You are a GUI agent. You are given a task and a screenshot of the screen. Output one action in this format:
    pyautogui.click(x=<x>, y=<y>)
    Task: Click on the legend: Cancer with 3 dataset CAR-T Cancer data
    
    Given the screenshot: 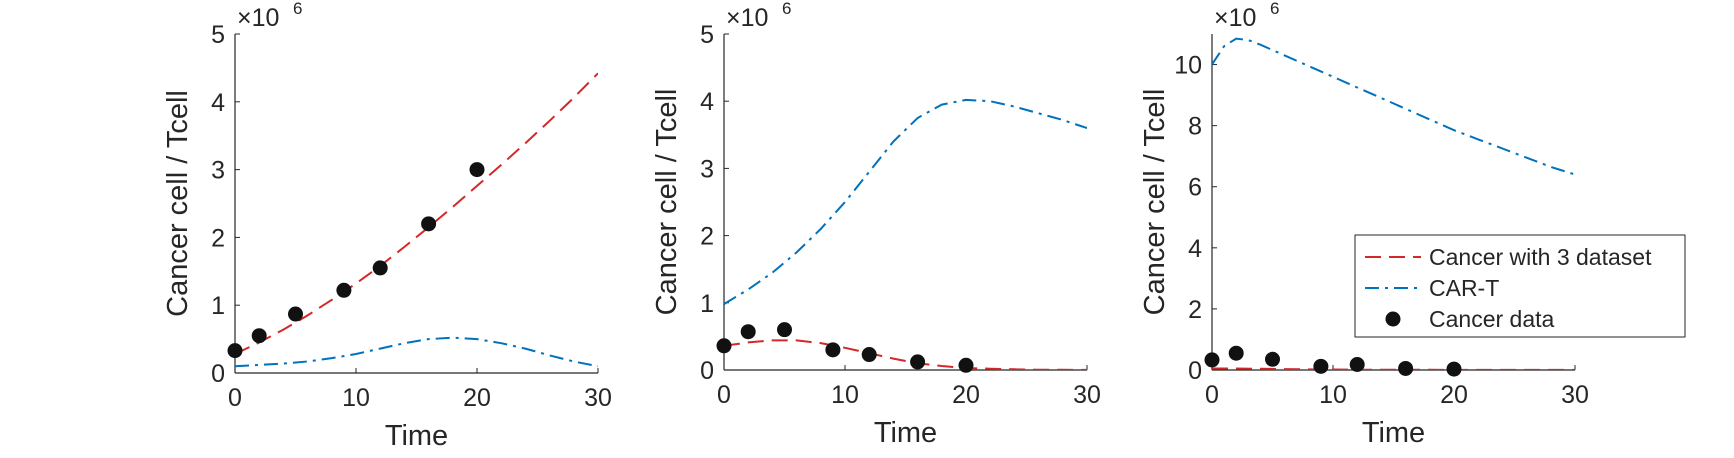 What is the action you would take?
    pyautogui.click(x=1520, y=286)
    